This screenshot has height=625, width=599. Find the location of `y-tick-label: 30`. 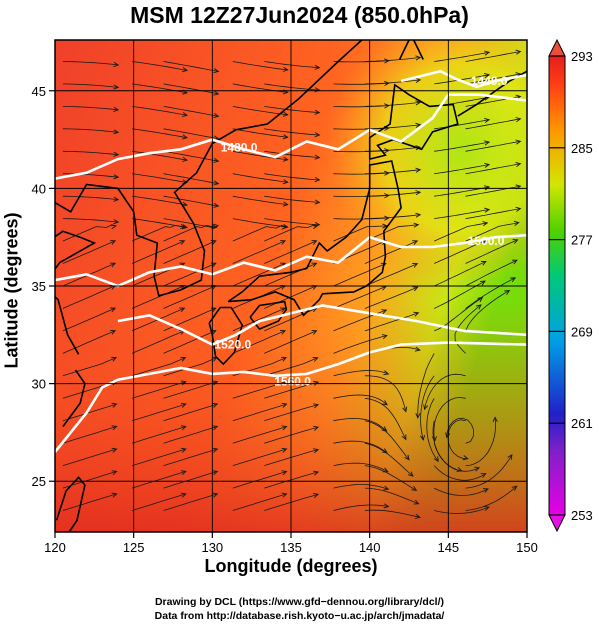

y-tick-label: 30 is located at coordinates (39, 384).